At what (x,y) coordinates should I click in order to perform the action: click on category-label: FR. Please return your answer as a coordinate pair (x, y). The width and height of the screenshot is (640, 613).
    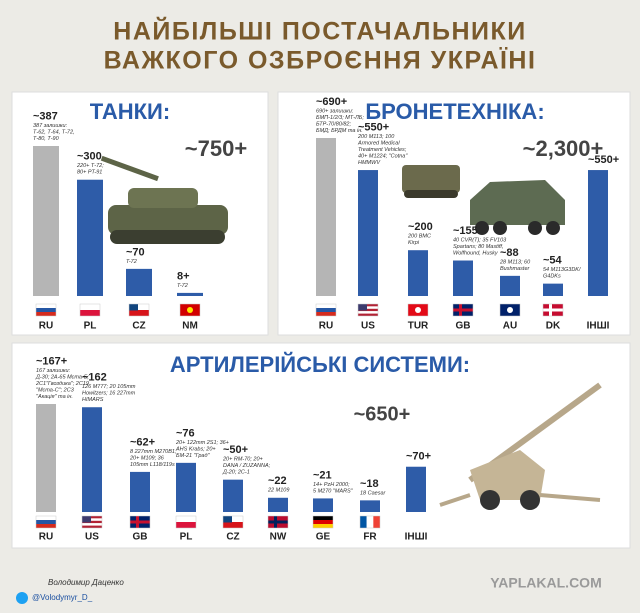
    Looking at the image, I should click on (370, 537).